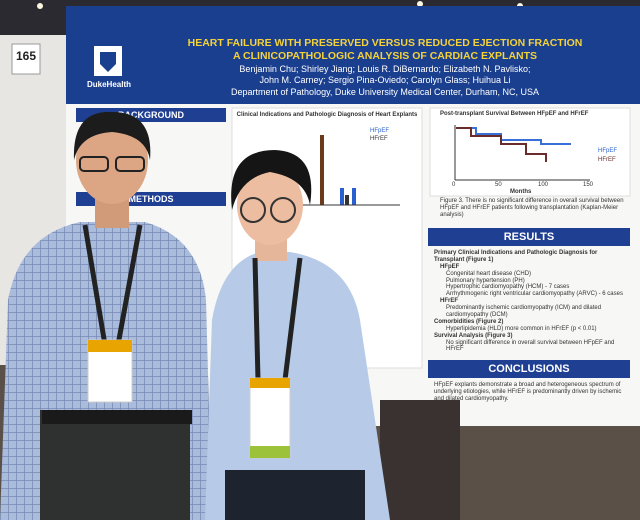 This screenshot has width=640, height=520. What do you see at coordinates (450, 266) in the screenshot?
I see `result-item: HFpEF` at bounding box center [450, 266].